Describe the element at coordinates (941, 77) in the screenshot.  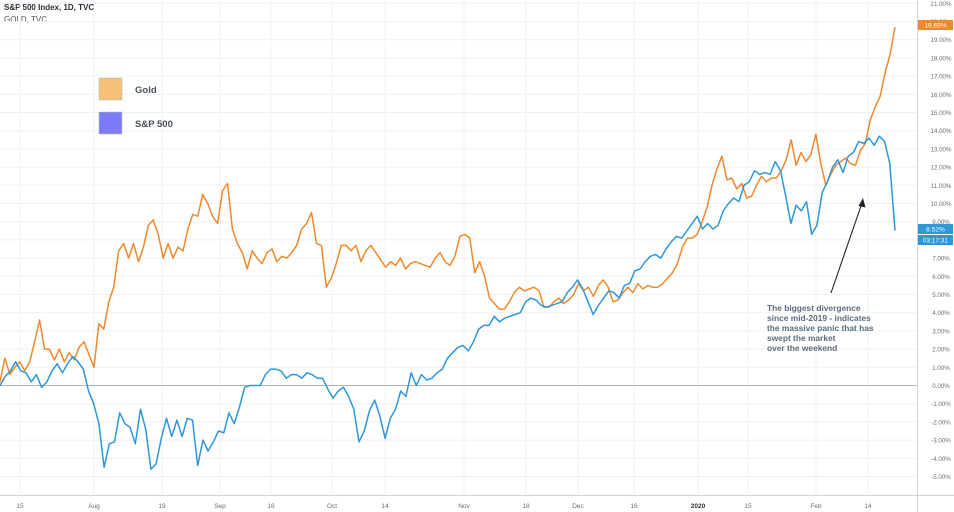
I see `y-tick-label: 17.00%` at that location.